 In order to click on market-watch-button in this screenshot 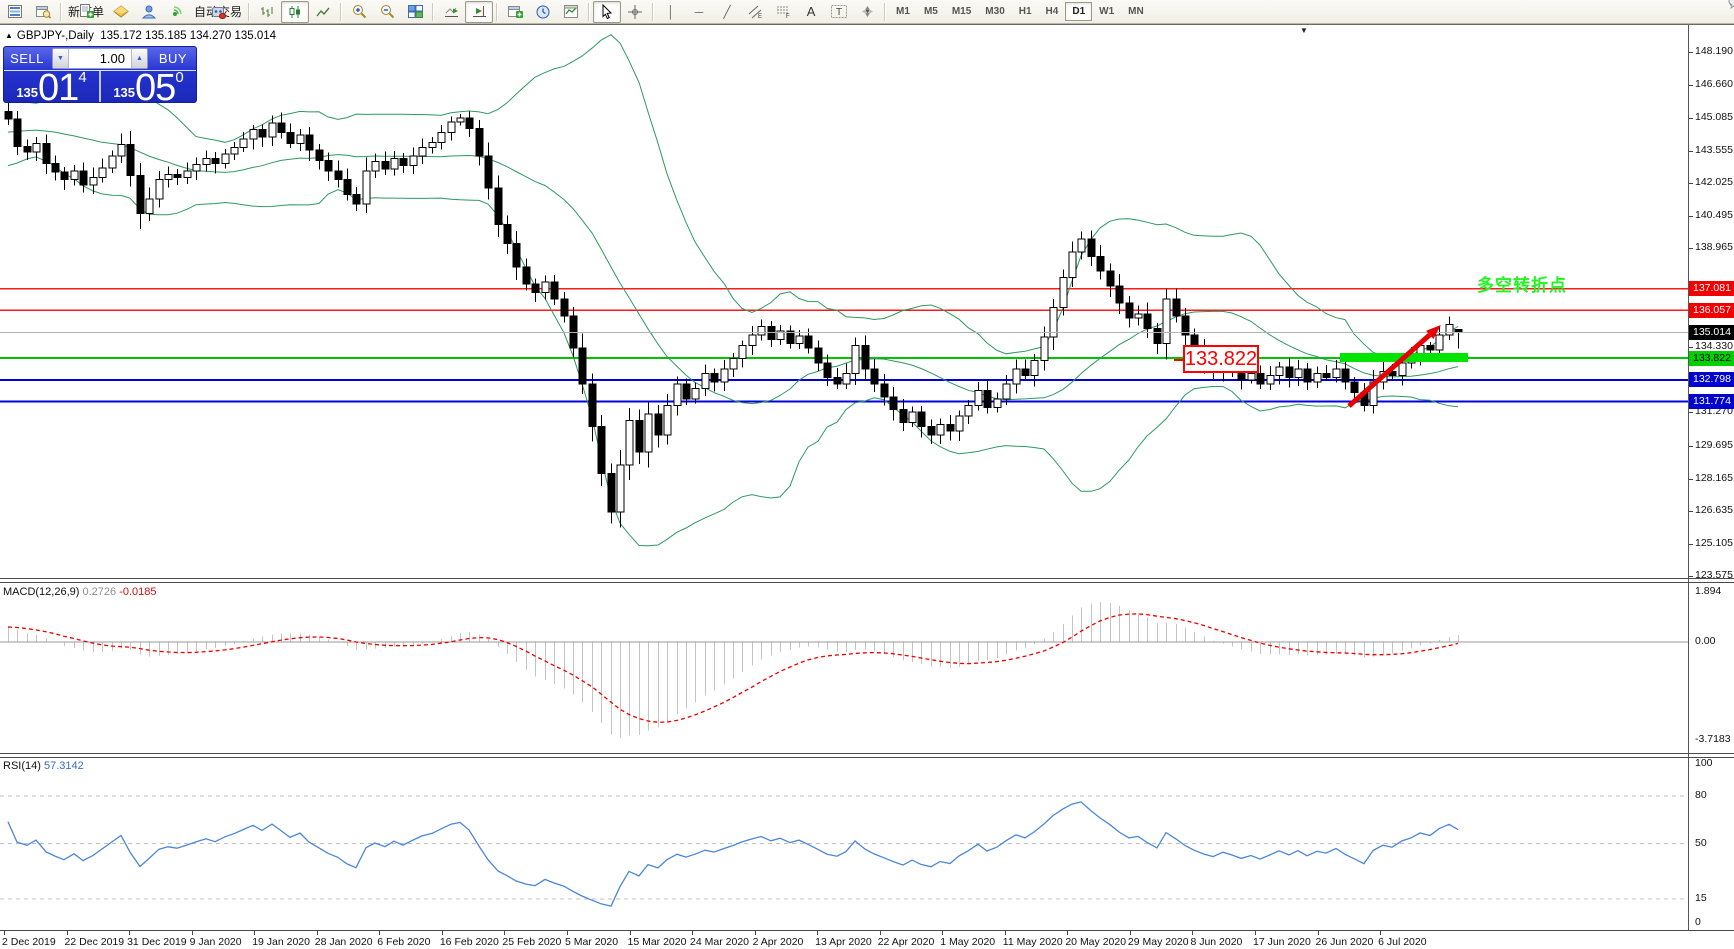, I will do `click(15, 12)`.